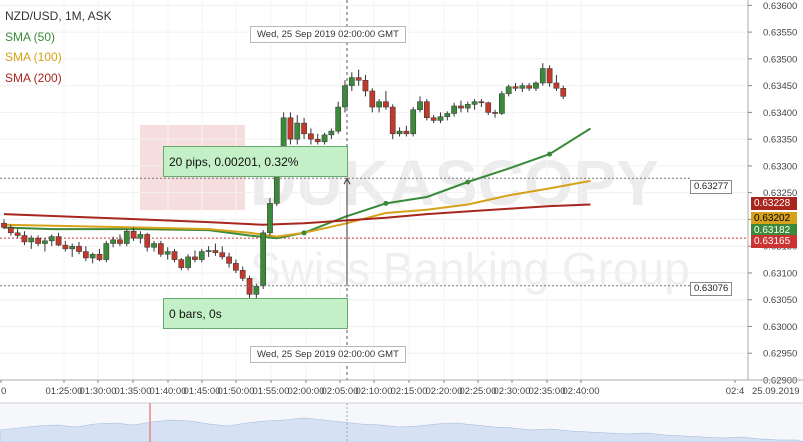  I want to click on time-tick-label: 02:25:00, so click(478, 391).